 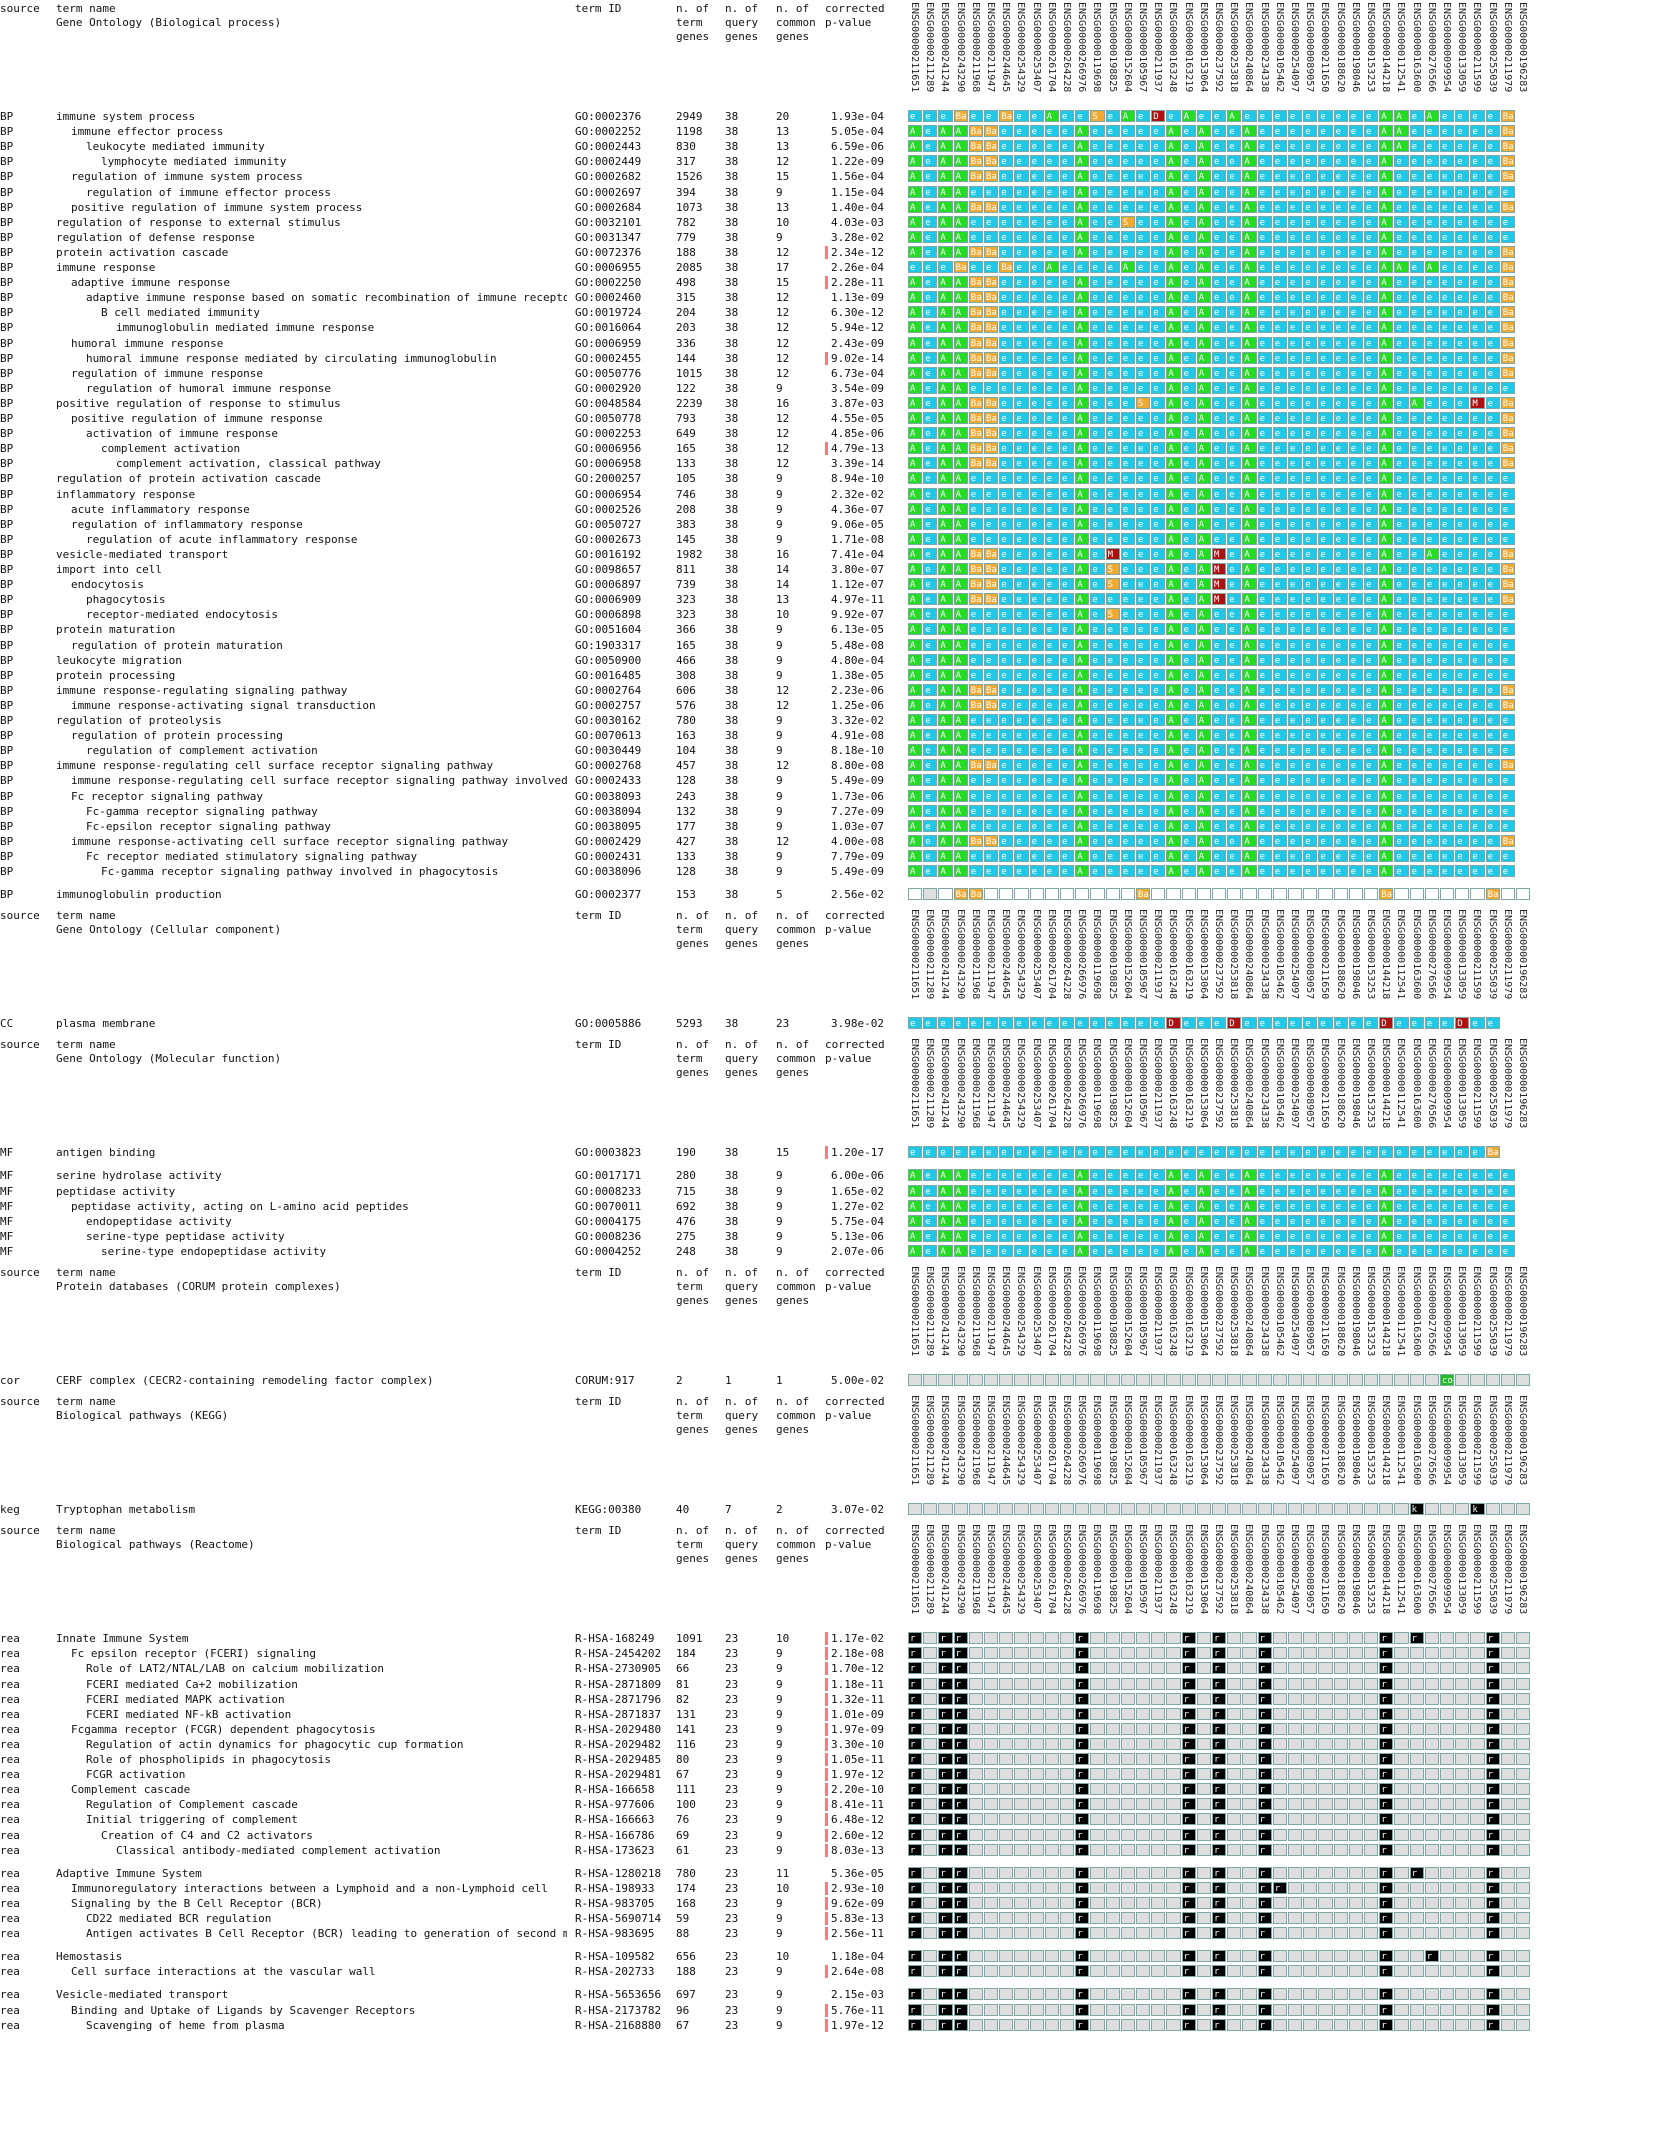 What do you see at coordinates (1477, 403) in the screenshot?
I see `evidence-cell: M` at bounding box center [1477, 403].